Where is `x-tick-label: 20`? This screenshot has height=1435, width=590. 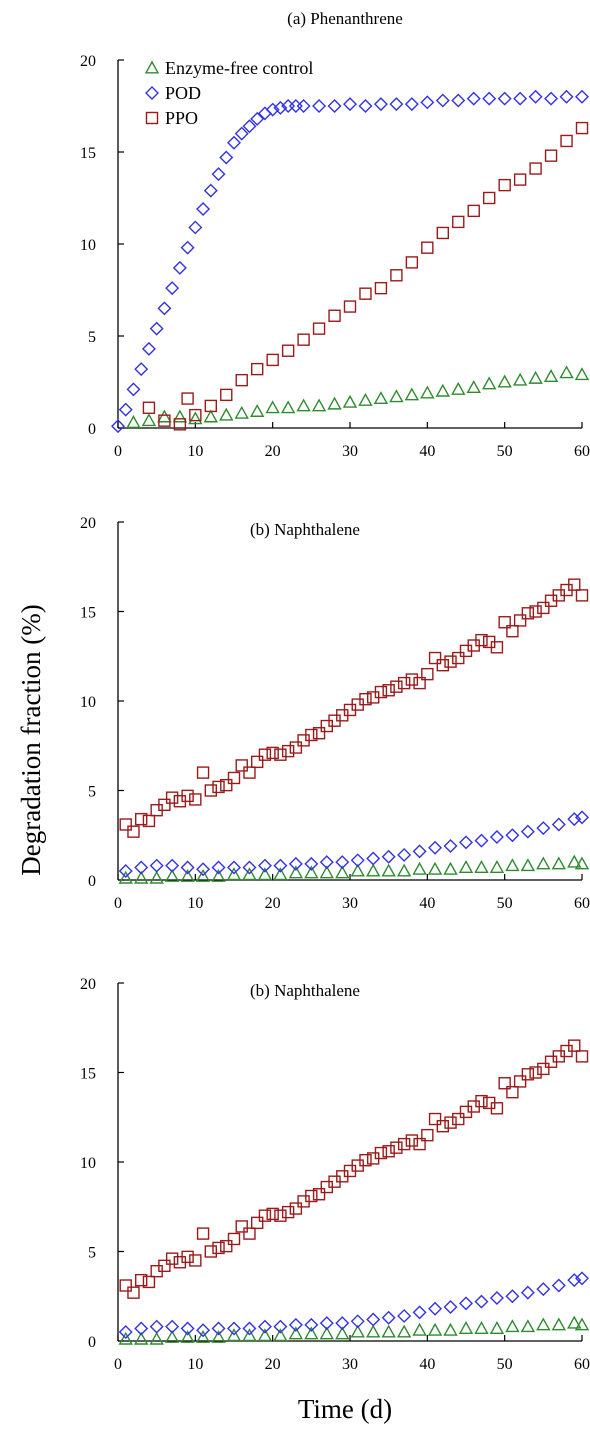 x-tick-label: 20 is located at coordinates (273, 451).